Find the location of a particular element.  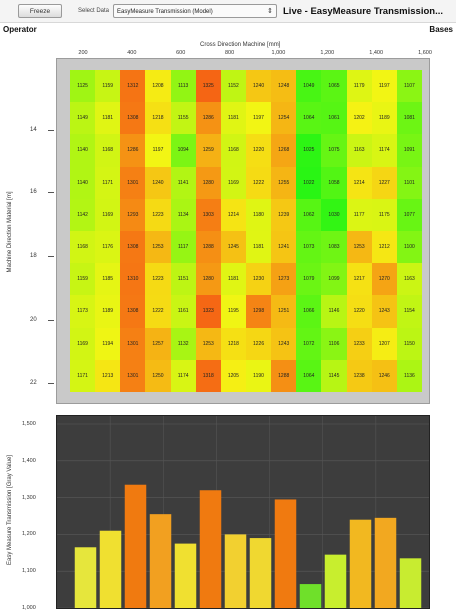

heatmap-cell: 1248 is located at coordinates (284, 86).